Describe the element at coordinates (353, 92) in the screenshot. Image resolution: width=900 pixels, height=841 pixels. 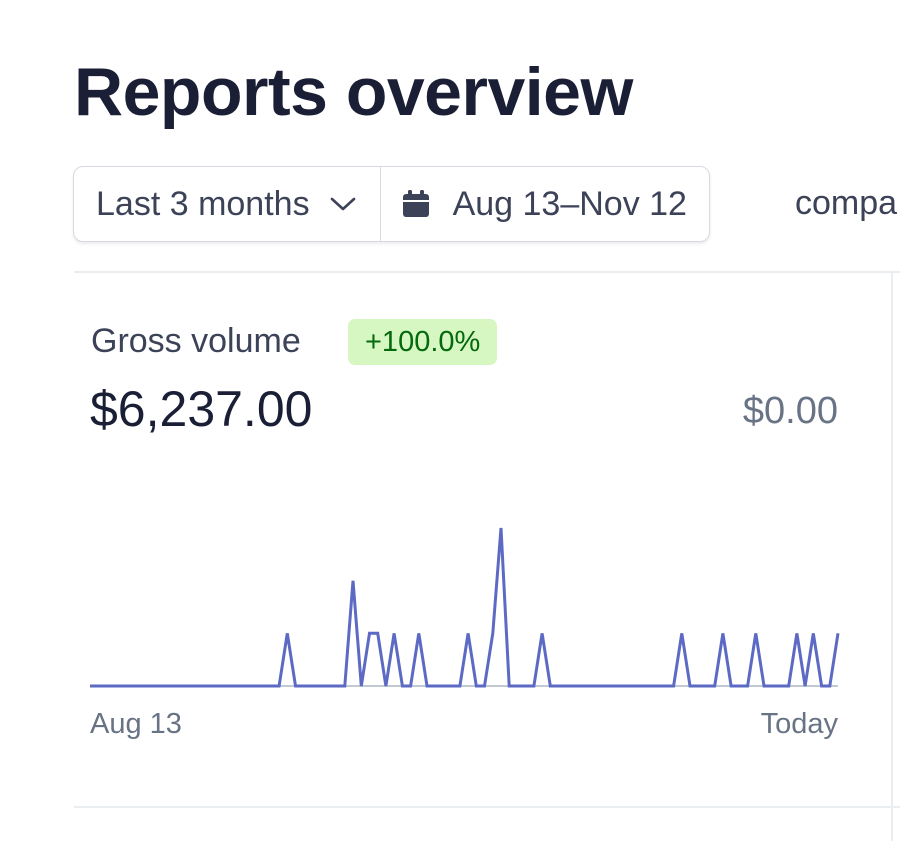
I see `page-title: Reports overview` at that location.